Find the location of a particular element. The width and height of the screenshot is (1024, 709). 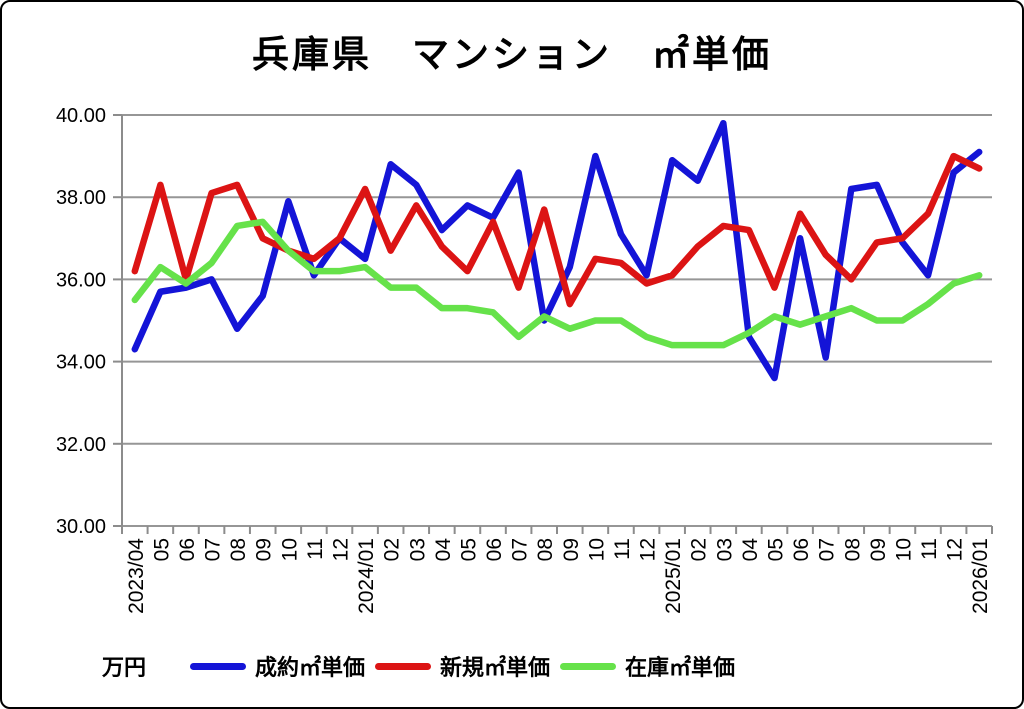

x-axis-label: 2024/01 is located at coordinates (366, 576).